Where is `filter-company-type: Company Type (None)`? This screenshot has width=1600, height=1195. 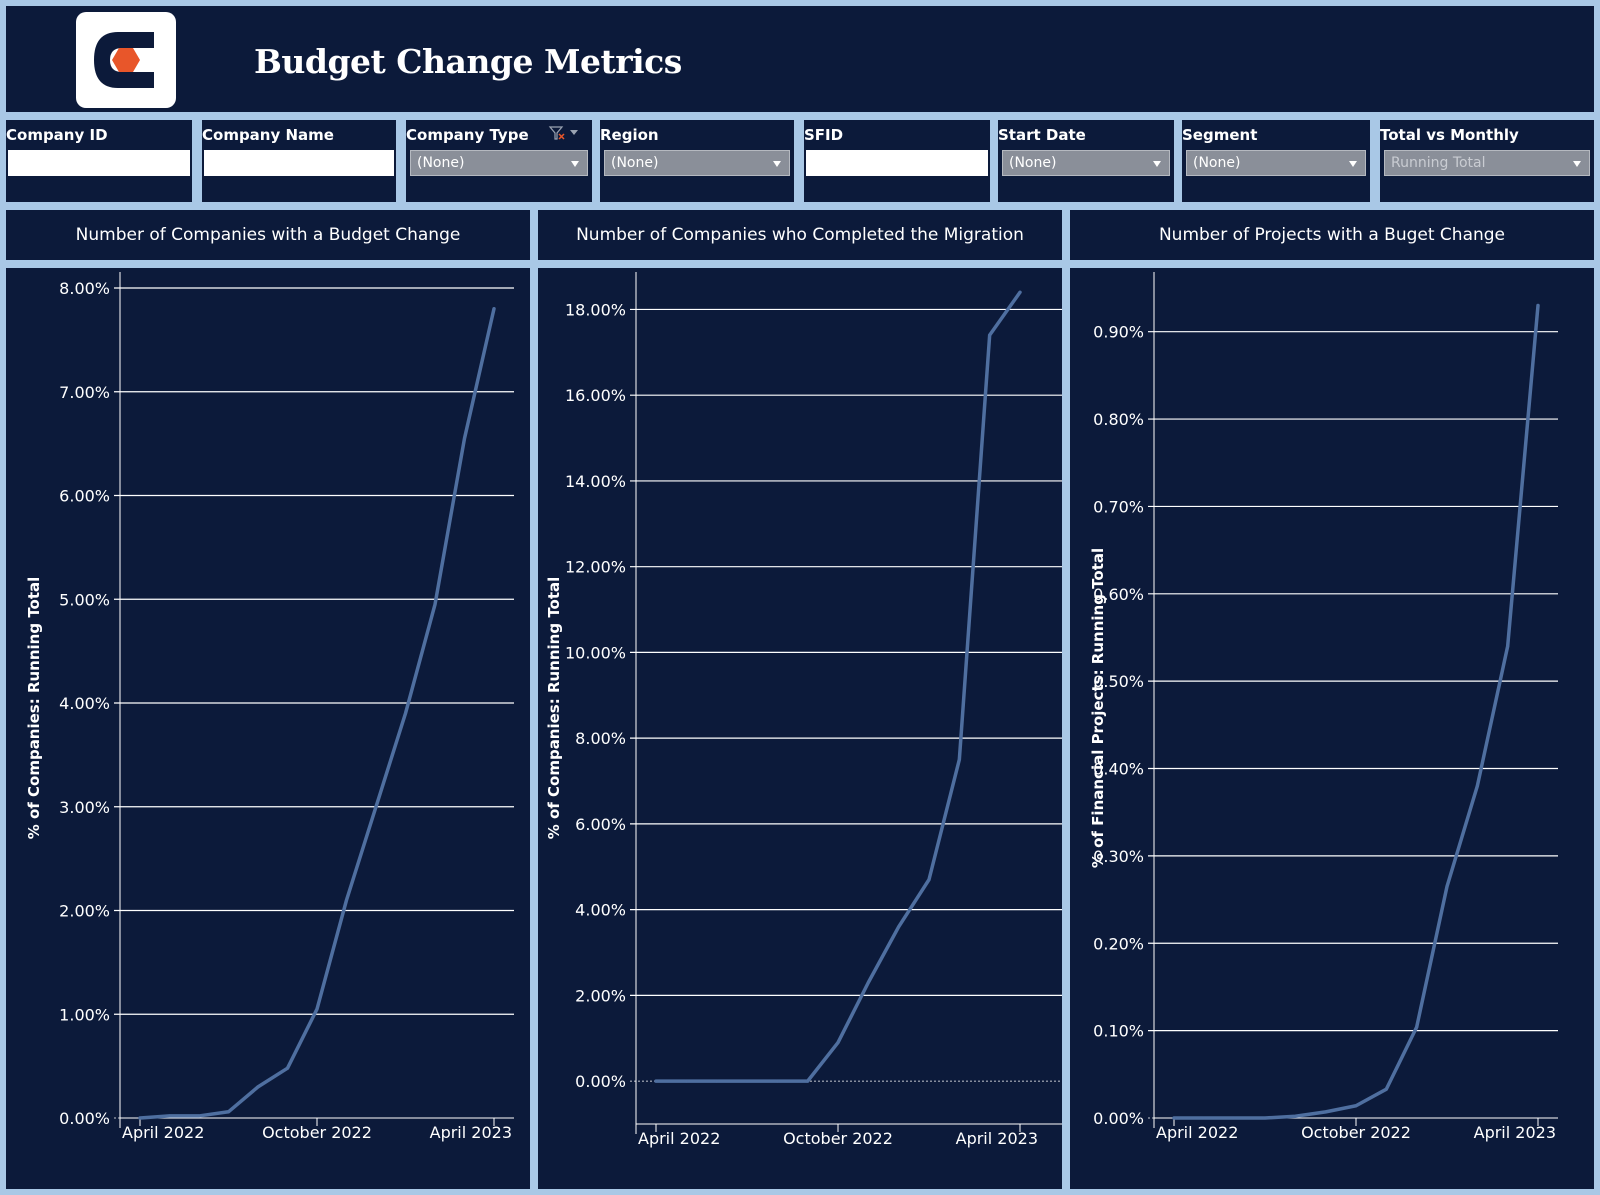 filter-company-type: Company Type (None) is located at coordinates (499, 161).